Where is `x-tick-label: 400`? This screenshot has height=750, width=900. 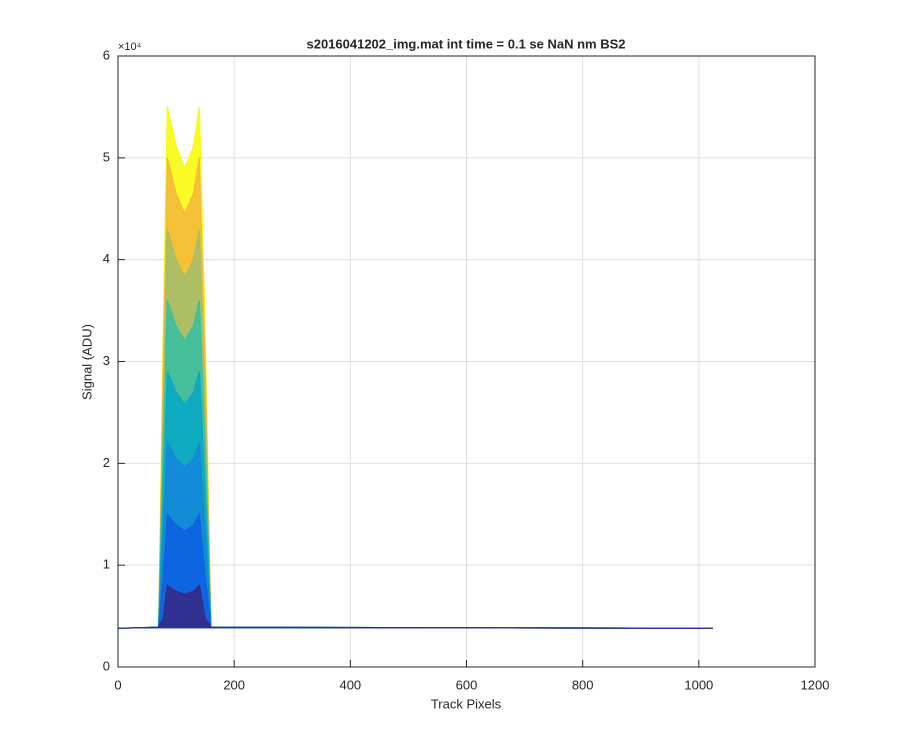 x-tick-label: 400 is located at coordinates (350, 684).